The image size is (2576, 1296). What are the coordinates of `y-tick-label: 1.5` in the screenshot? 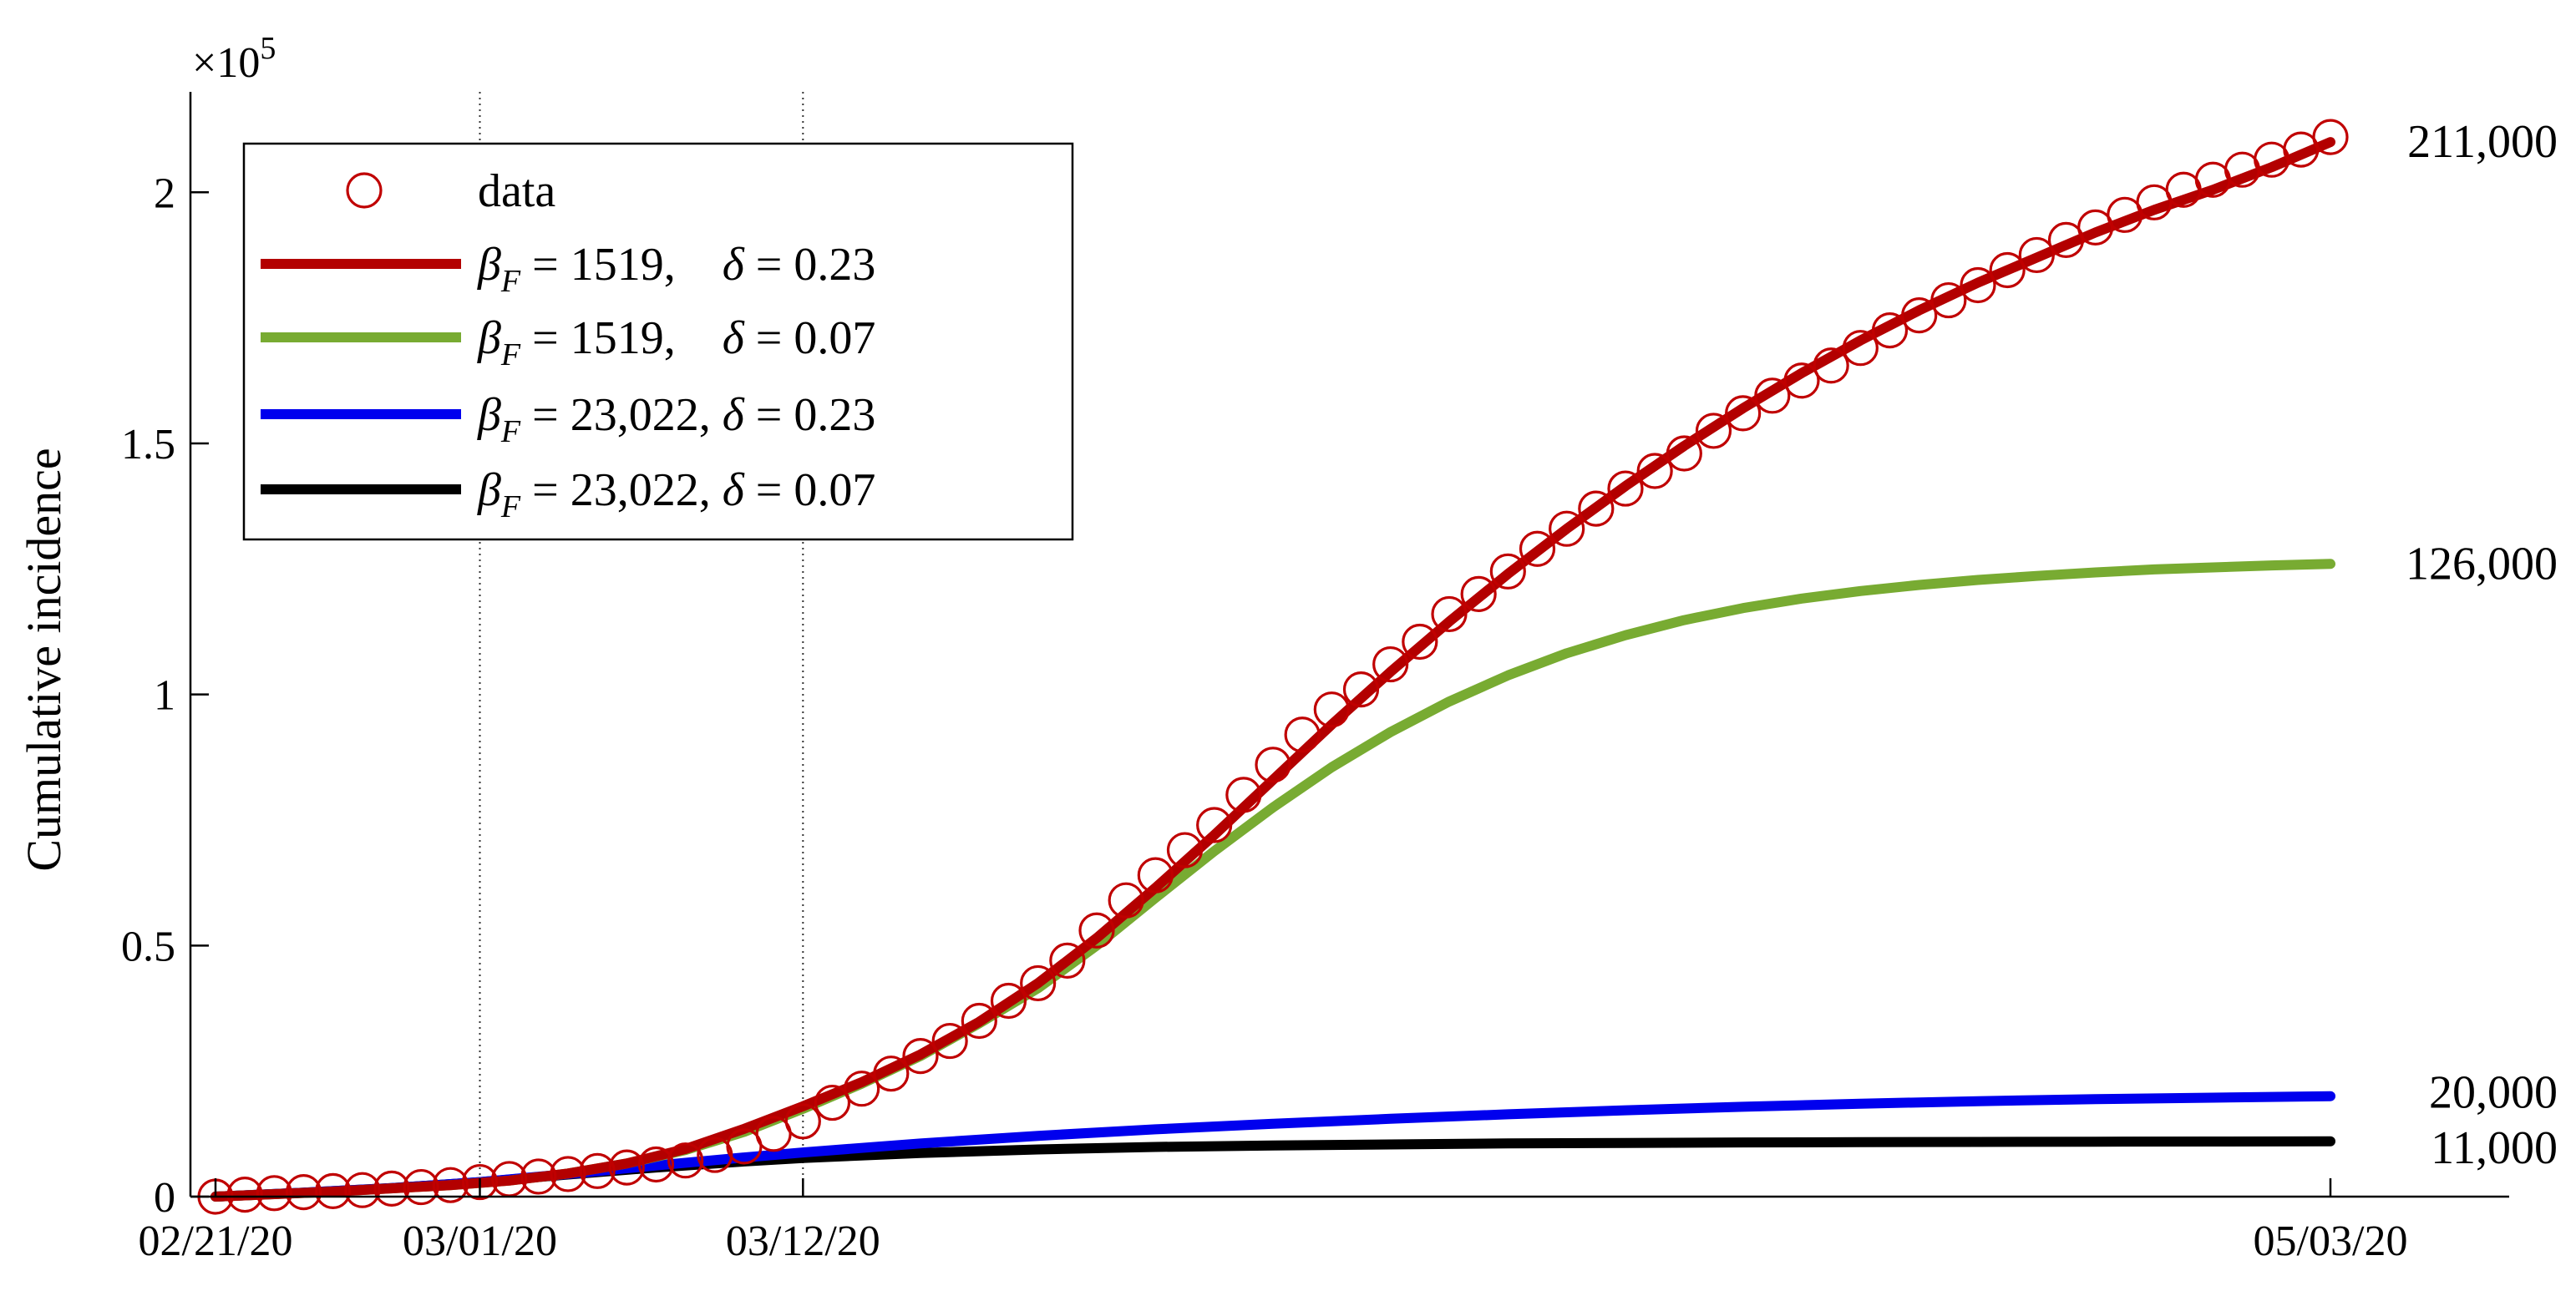 It's located at (148, 444).